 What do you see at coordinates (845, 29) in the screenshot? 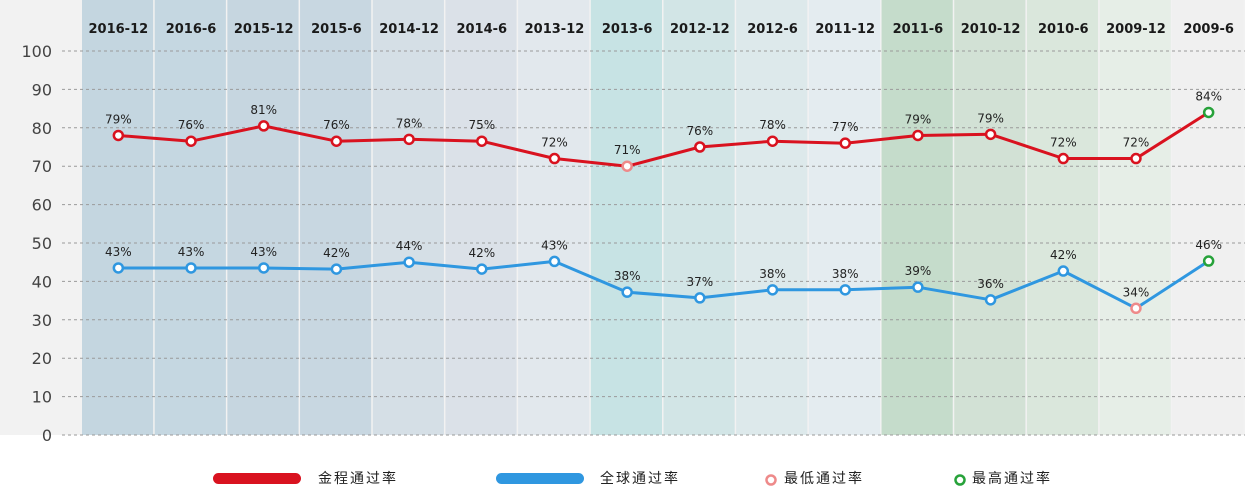
I see `category-label: 2011-12` at bounding box center [845, 29].